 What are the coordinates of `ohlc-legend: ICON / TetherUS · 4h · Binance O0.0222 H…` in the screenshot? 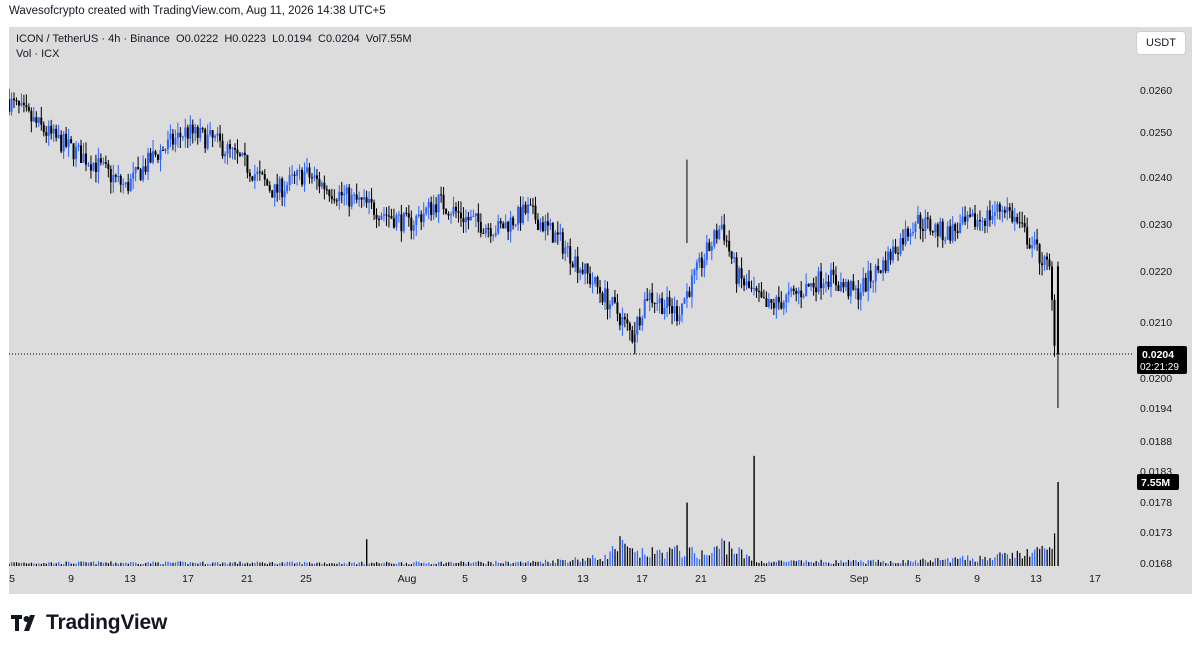 It's located at (214, 39).